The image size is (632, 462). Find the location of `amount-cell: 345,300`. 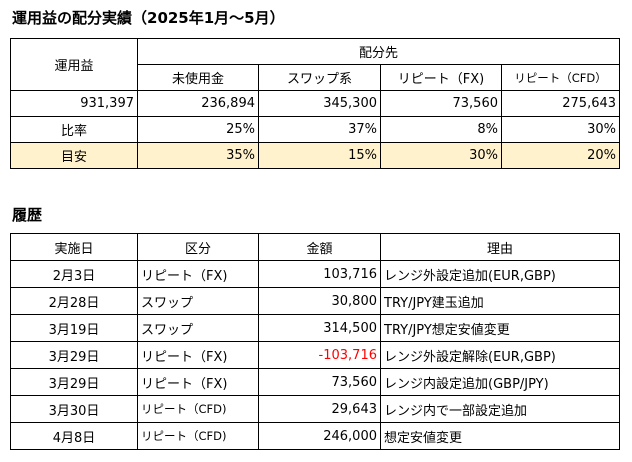

amount-cell: 345,300 is located at coordinates (319, 103).